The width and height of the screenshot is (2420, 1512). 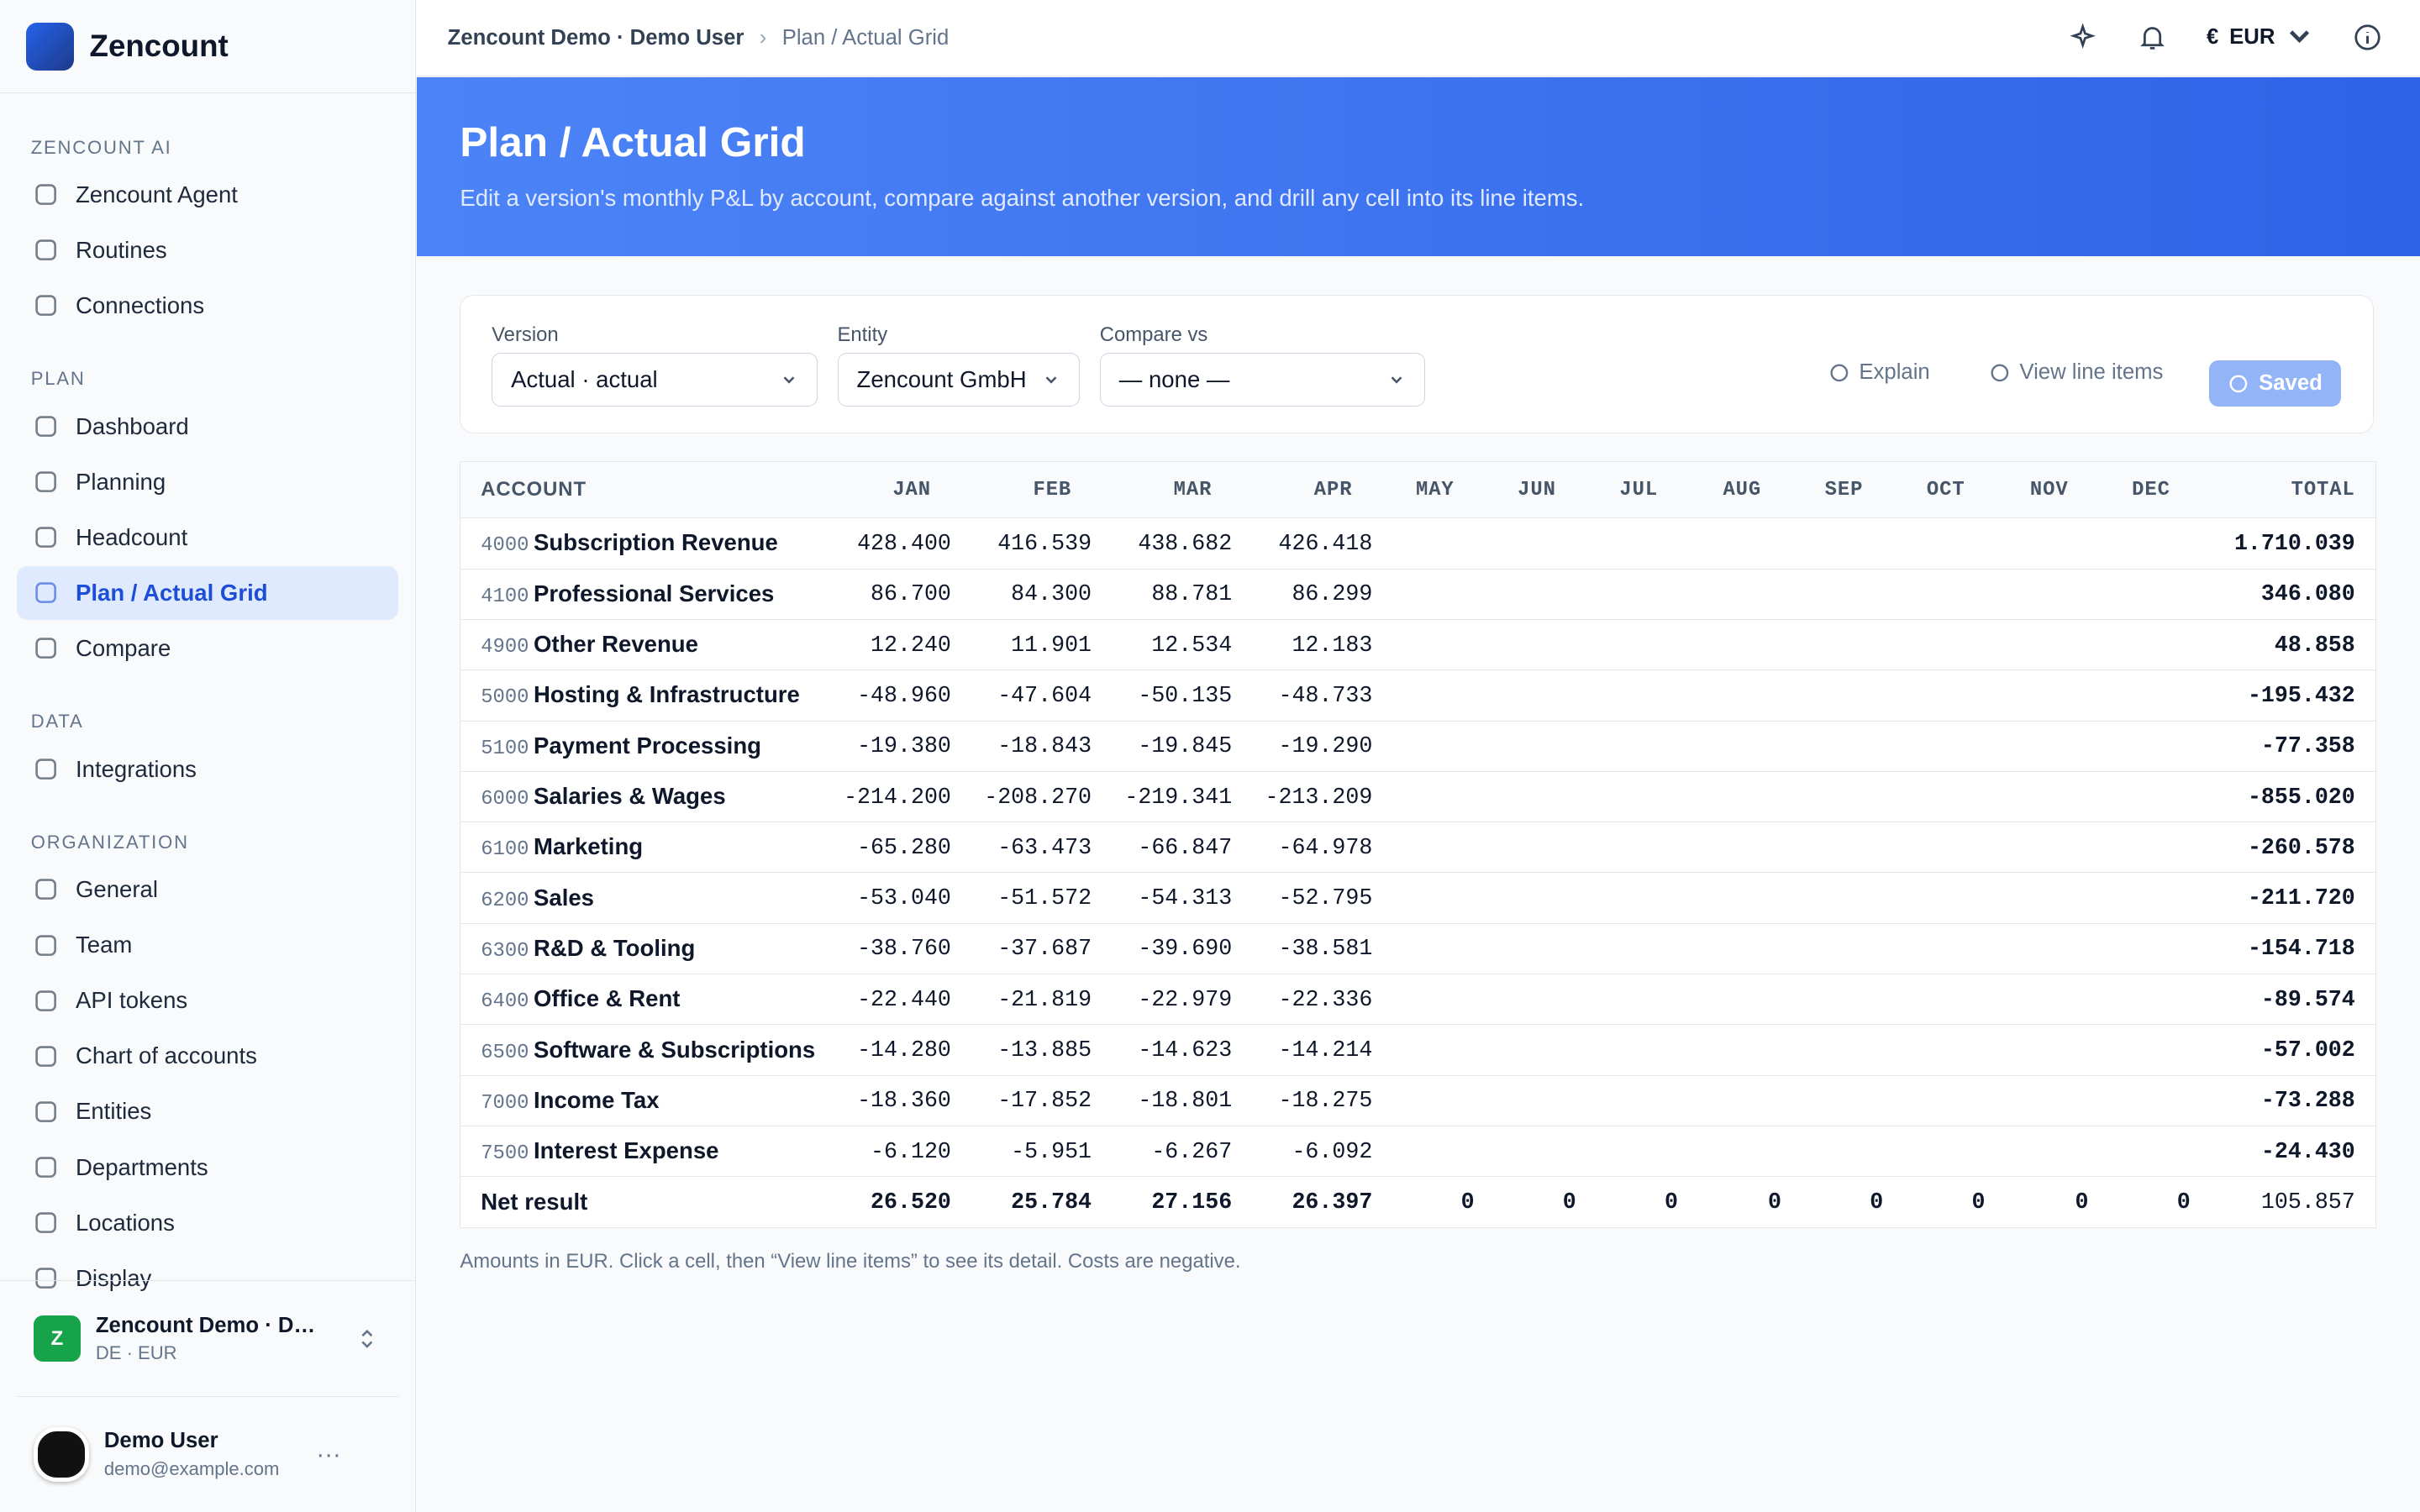 I want to click on month-cell: -48.733, so click(x=1302, y=695).